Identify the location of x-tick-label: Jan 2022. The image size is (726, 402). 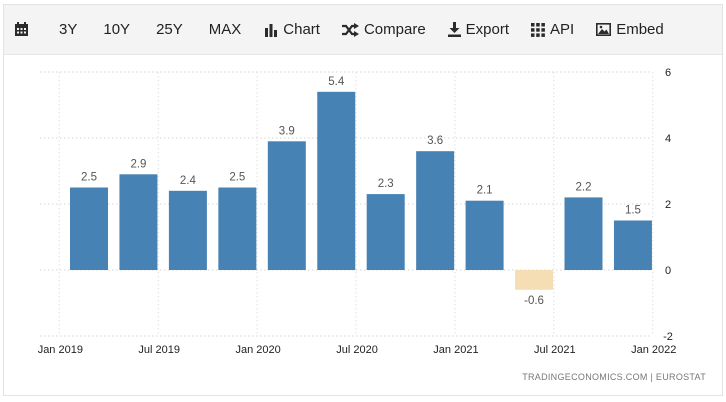
(653, 350).